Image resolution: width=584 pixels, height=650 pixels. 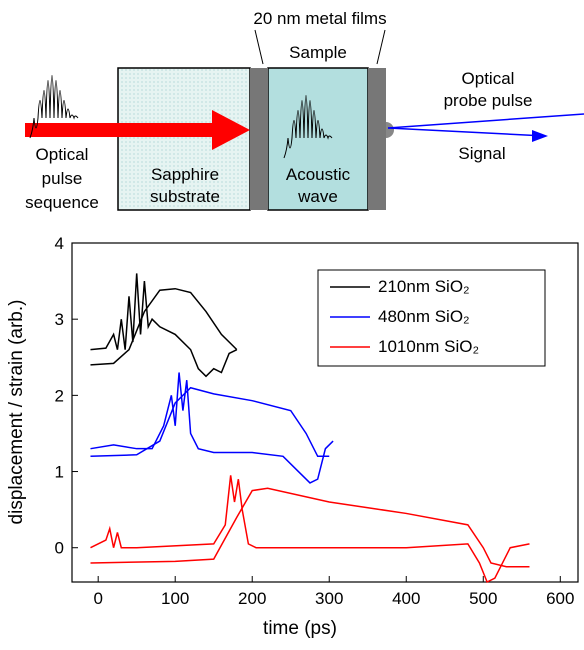 I want to click on pump-arrow-head, so click(x=231, y=130).